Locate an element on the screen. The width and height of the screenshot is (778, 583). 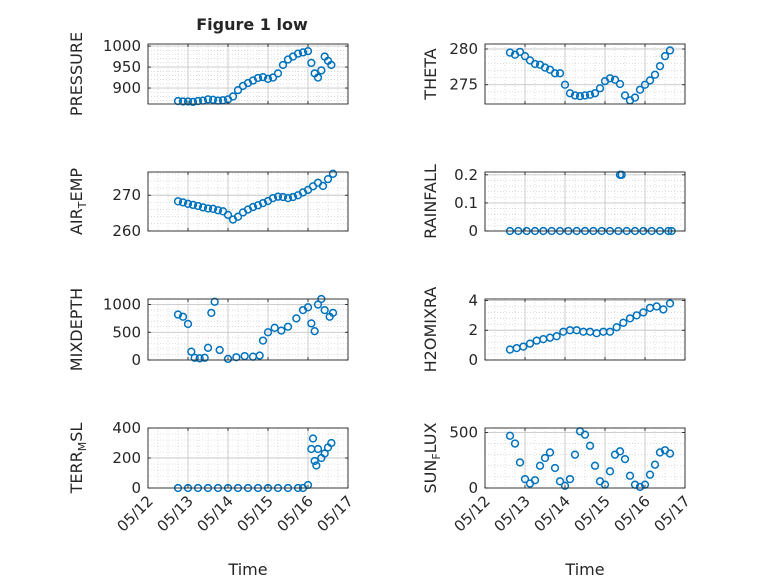
y-axis-label-part: TERR is located at coordinates (76, 472).